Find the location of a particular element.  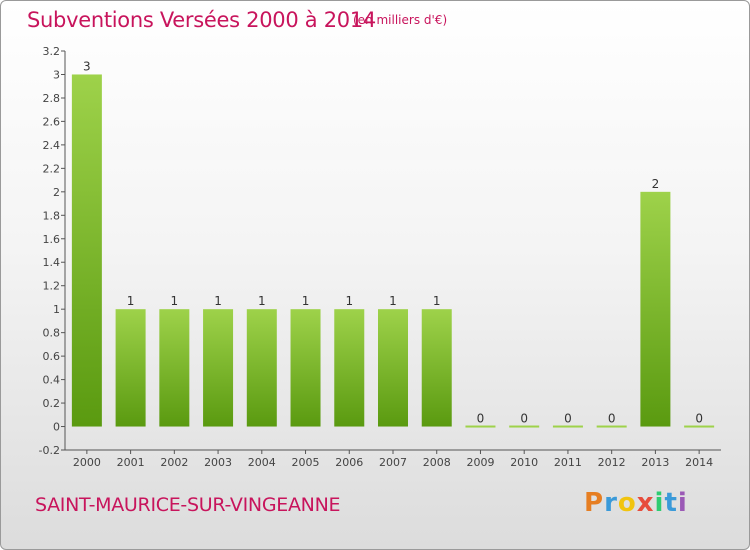

y-tick-label: 0 is located at coordinates (56, 427).